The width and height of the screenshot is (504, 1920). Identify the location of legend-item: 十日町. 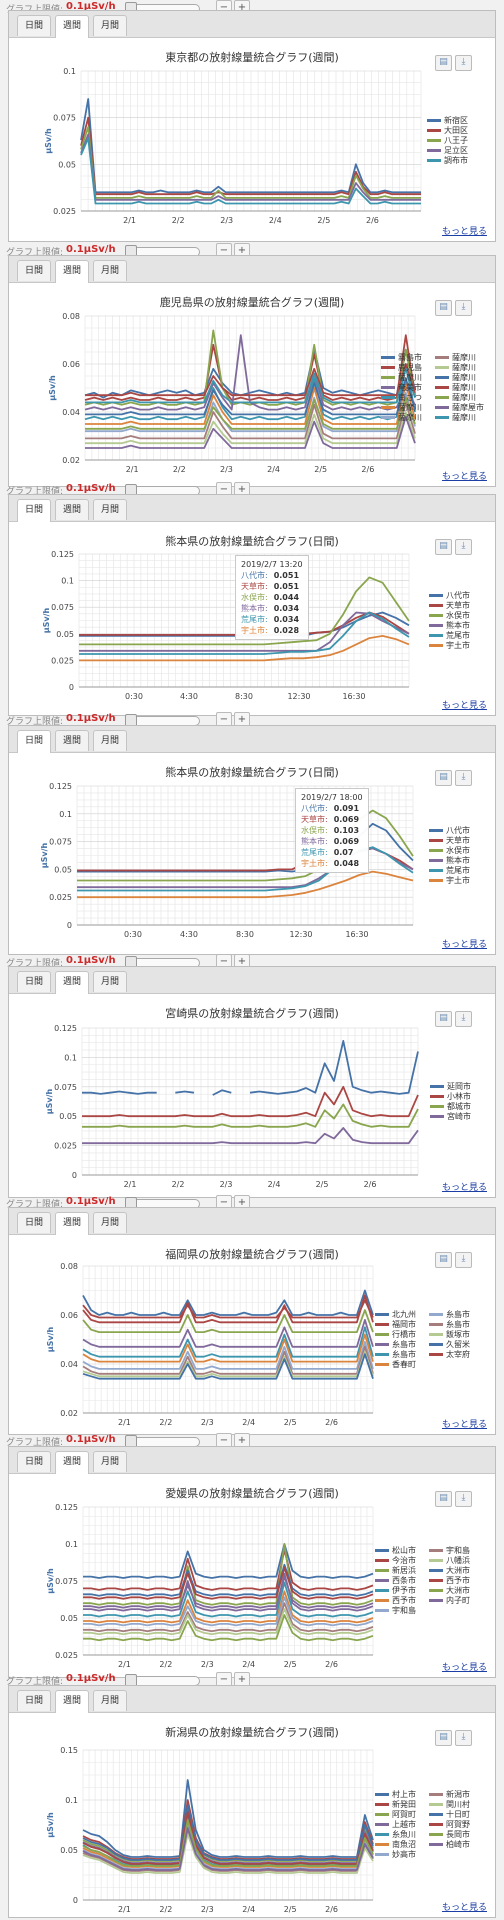
(449, 1815).